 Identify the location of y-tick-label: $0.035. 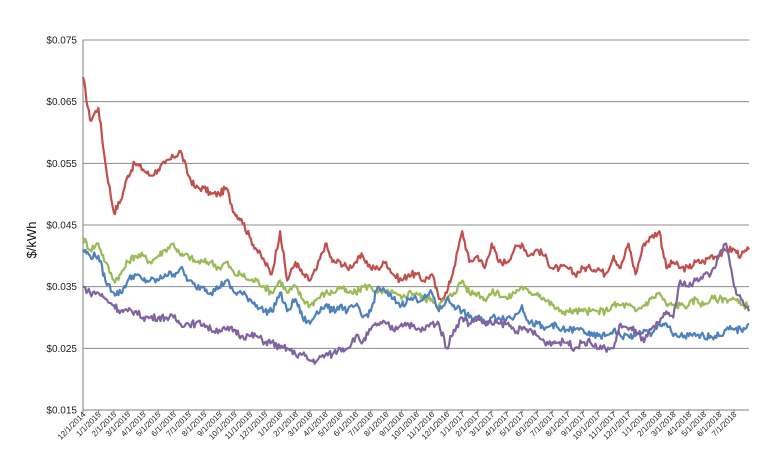
(61, 287).